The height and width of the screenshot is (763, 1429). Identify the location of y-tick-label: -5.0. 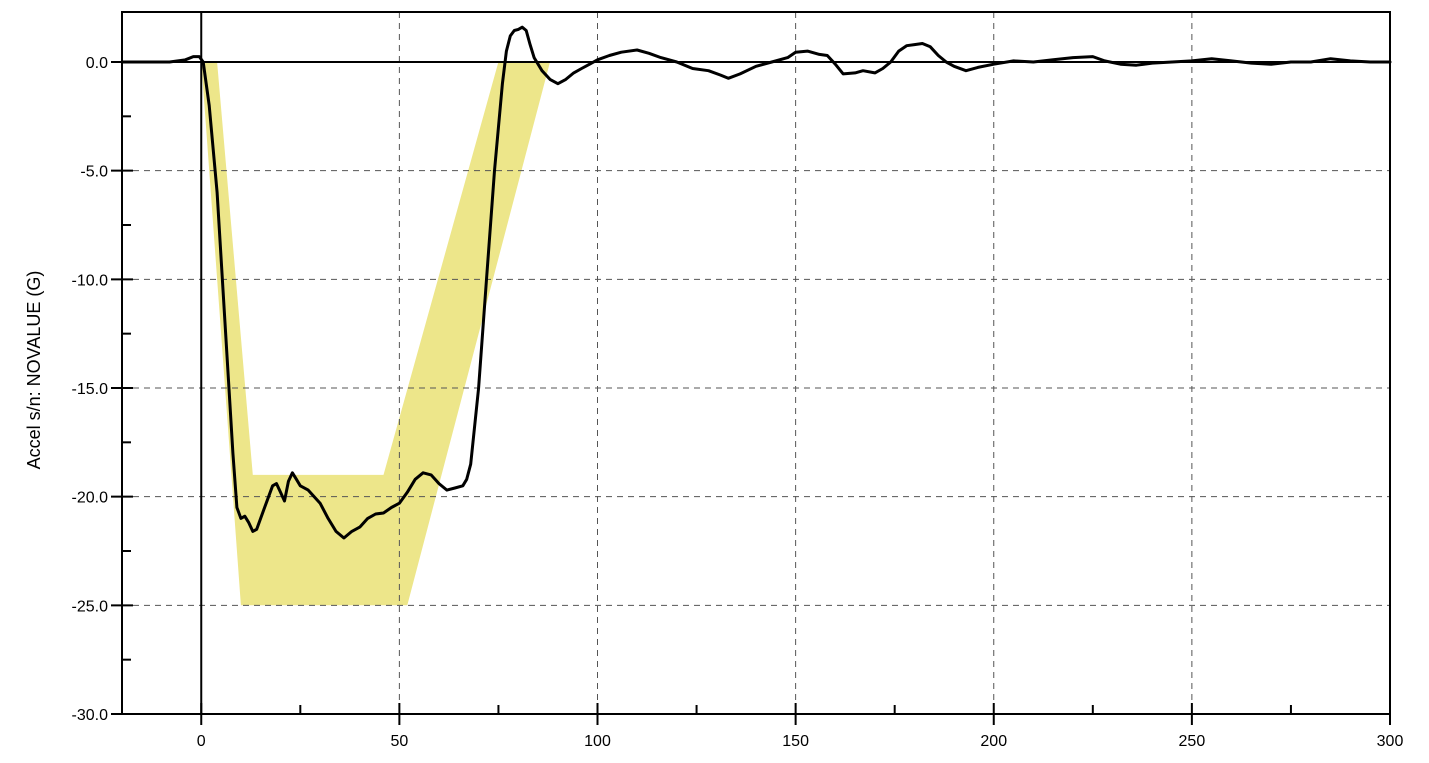
(94, 172).